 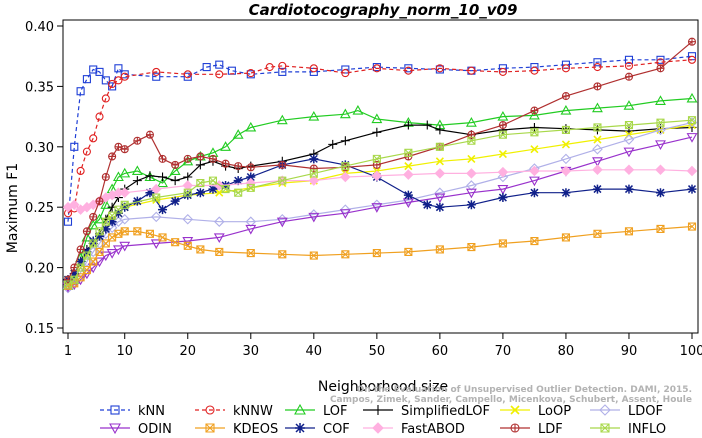 I want to click on legend-item: LDF, so click(x=531, y=429).